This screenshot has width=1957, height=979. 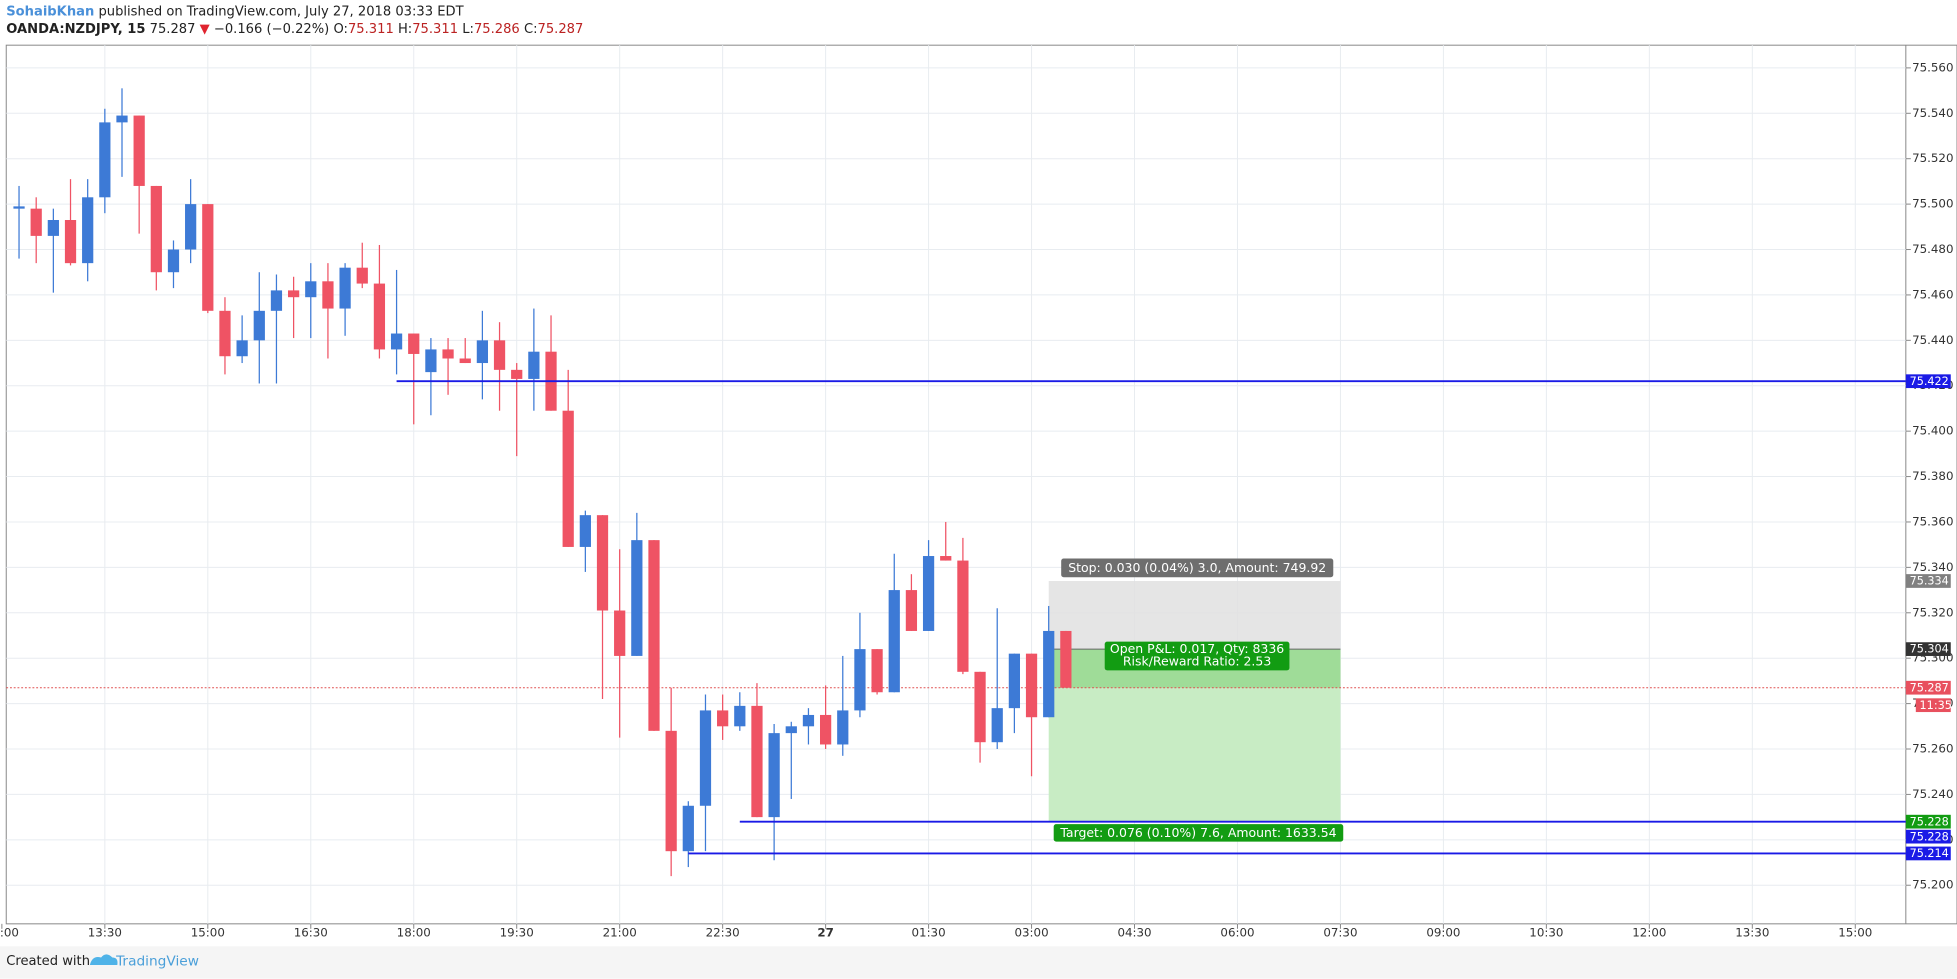 What do you see at coordinates (1932, 431) in the screenshot?
I see `y-tick-label: 75.400` at bounding box center [1932, 431].